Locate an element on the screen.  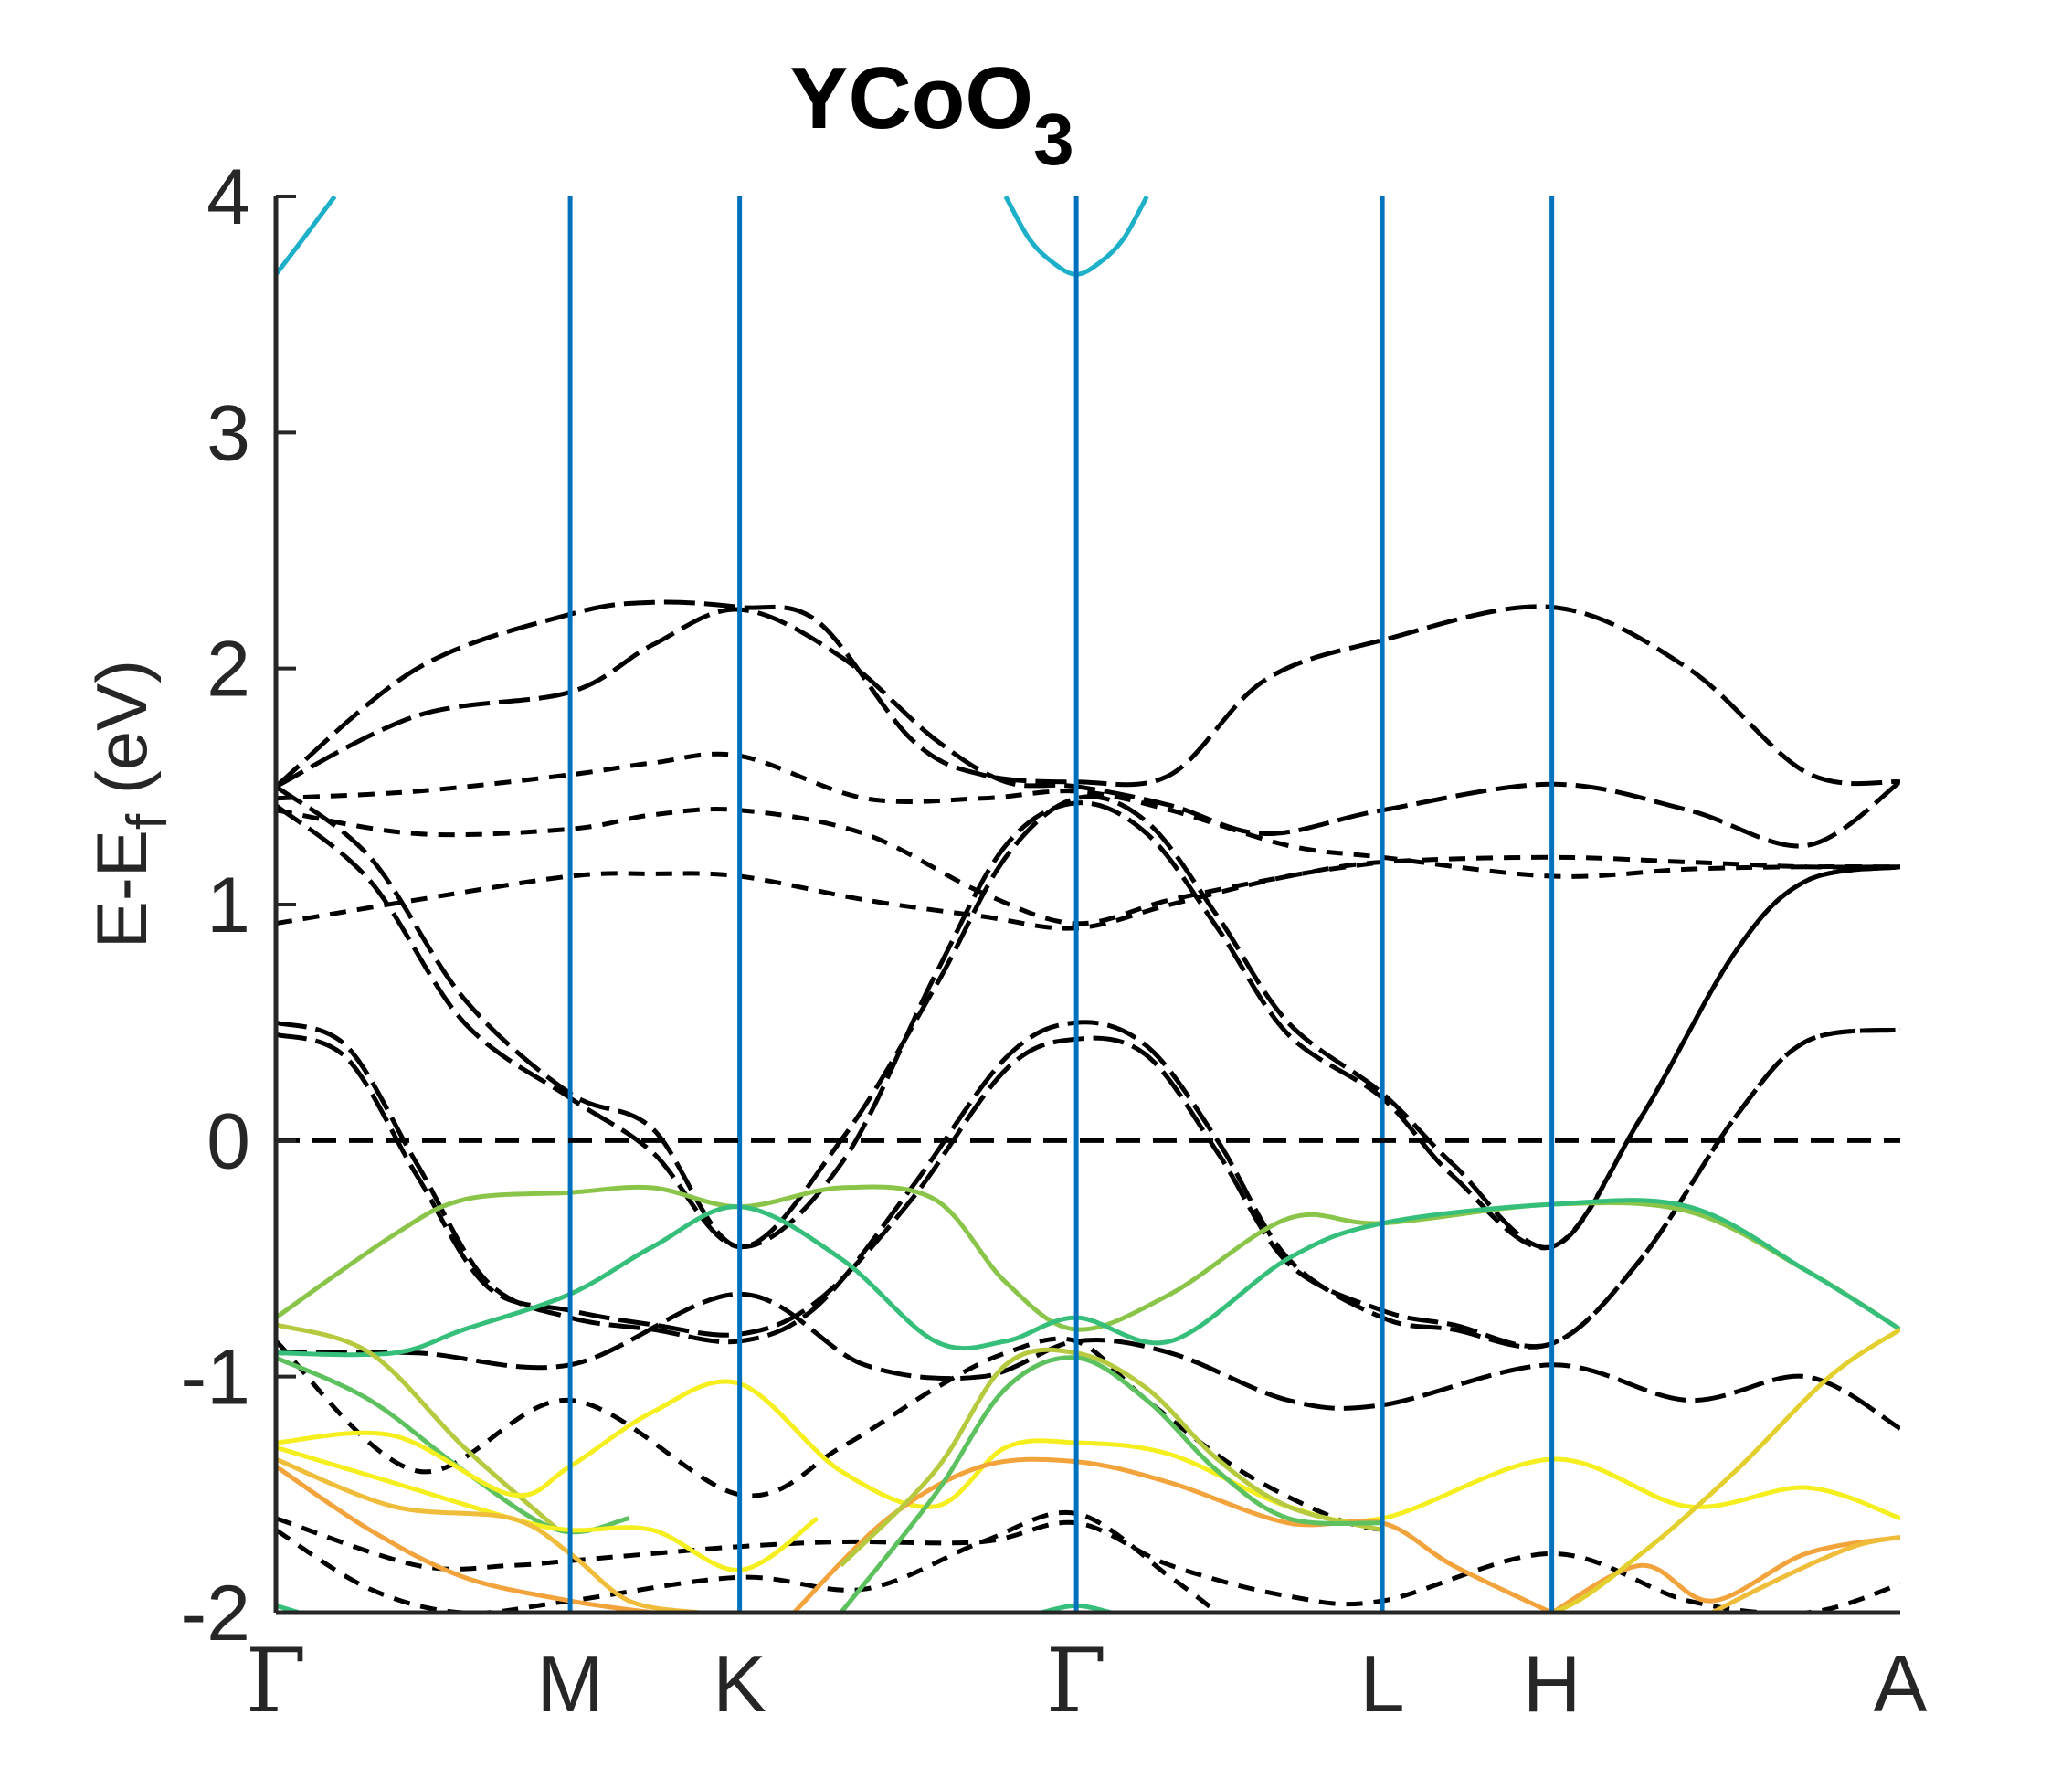
y-axis-label: E-Ef (eV) is located at coordinates (130, 804).